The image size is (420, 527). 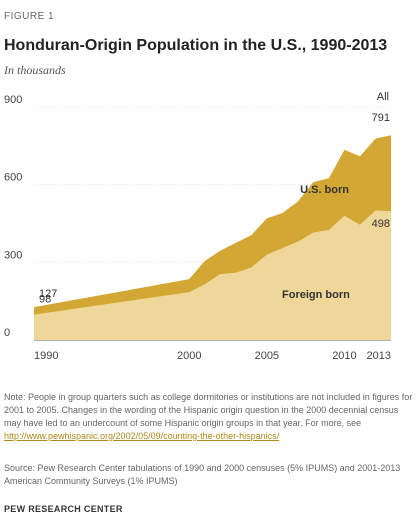 I want to click on y-tick-label: 900, so click(x=13, y=100).